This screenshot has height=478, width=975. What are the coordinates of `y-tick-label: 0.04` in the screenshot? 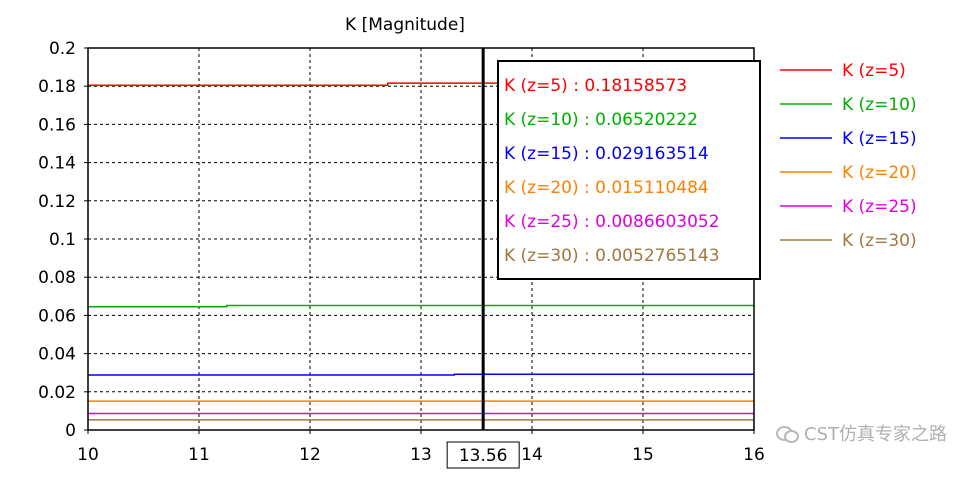 It's located at (57, 355).